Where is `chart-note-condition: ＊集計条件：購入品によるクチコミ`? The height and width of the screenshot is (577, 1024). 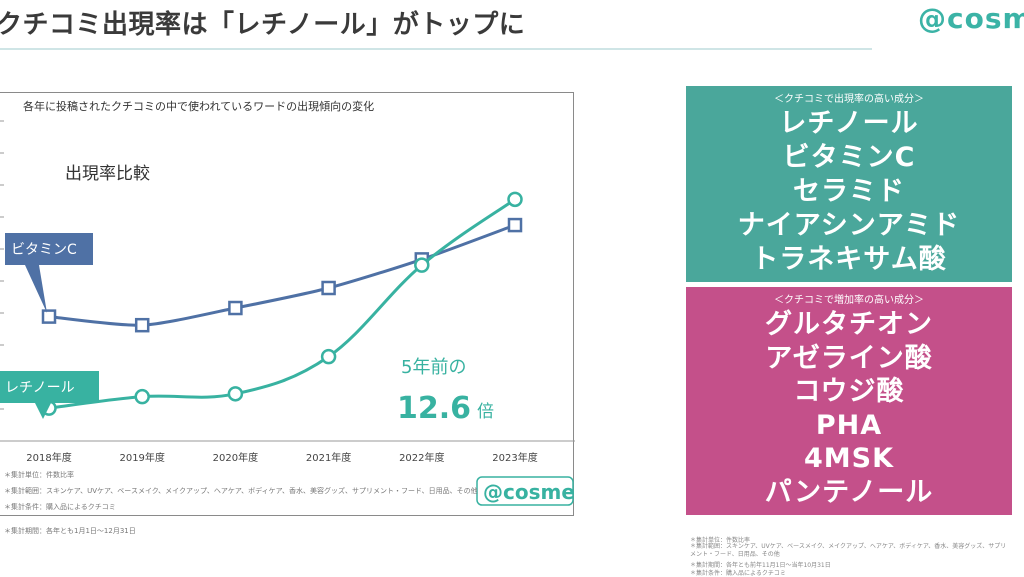
chart-note-condition: ＊集計条件：購入品によるクチコミ is located at coordinates (60, 507).